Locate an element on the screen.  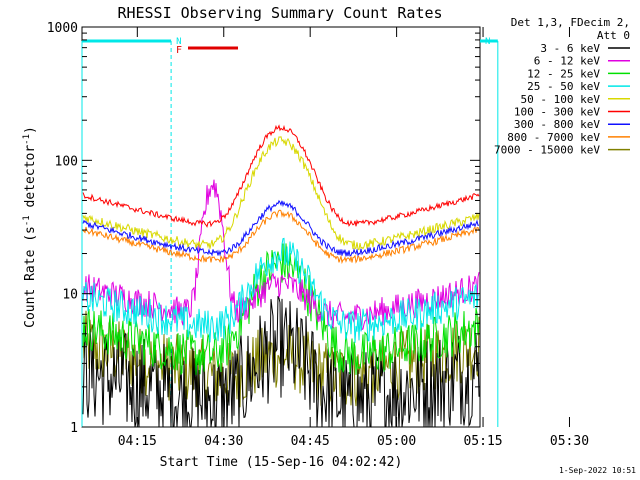
night-marker-1: N is located at coordinates (489, 232).